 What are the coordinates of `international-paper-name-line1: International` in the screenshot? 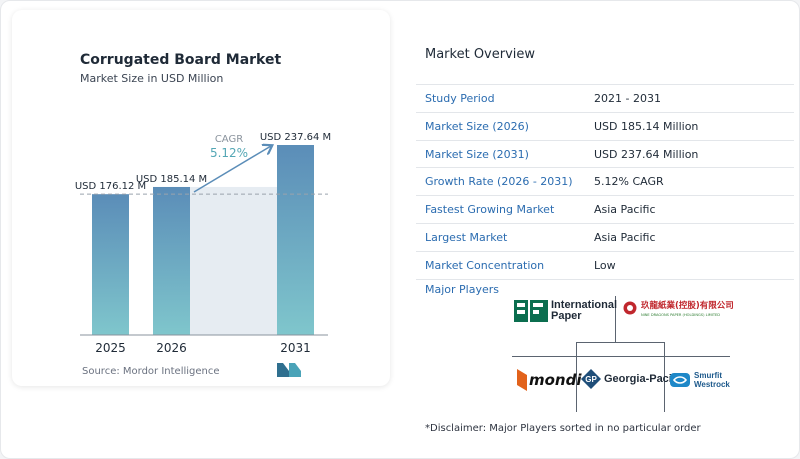 It's located at (584, 305).